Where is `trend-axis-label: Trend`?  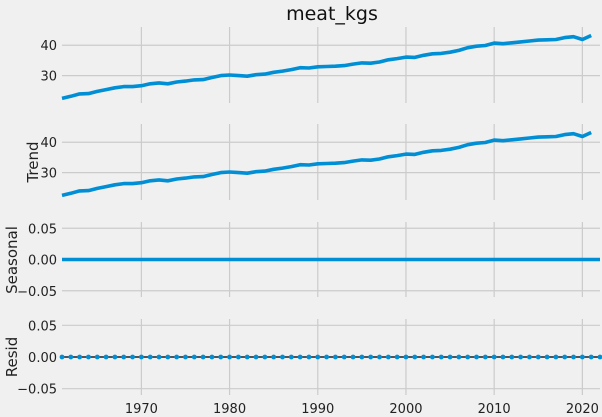
trend-axis-label: Trend is located at coordinates (33, 162).